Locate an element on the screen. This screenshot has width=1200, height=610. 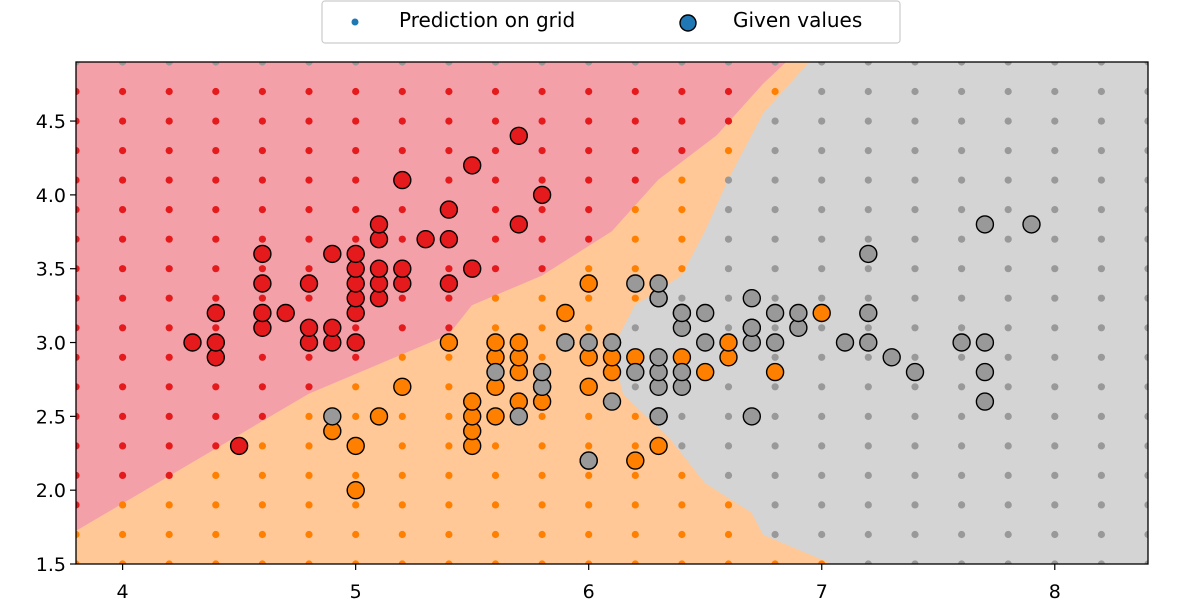
legend-label-grid: Prediction on grid is located at coordinates (487, 20).